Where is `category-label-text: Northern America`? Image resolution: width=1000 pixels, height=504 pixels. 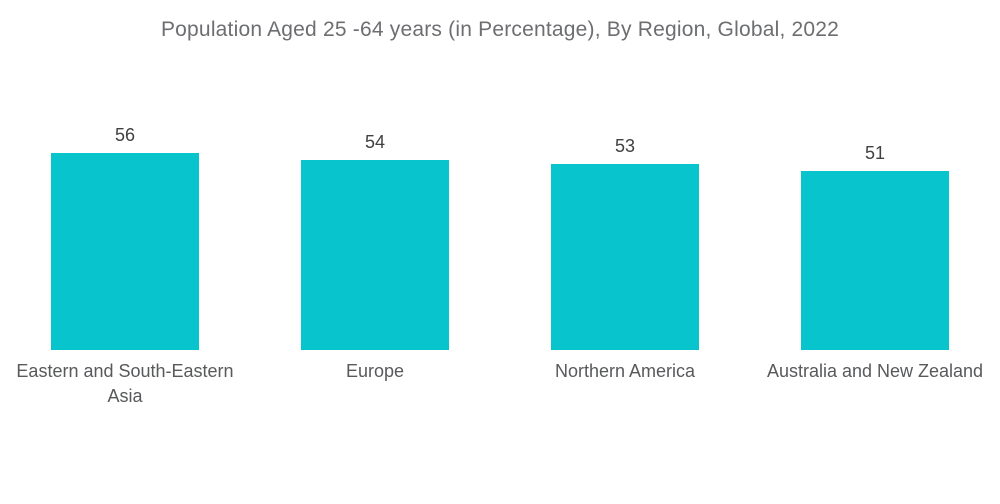
category-label-text: Northern America is located at coordinates (625, 371).